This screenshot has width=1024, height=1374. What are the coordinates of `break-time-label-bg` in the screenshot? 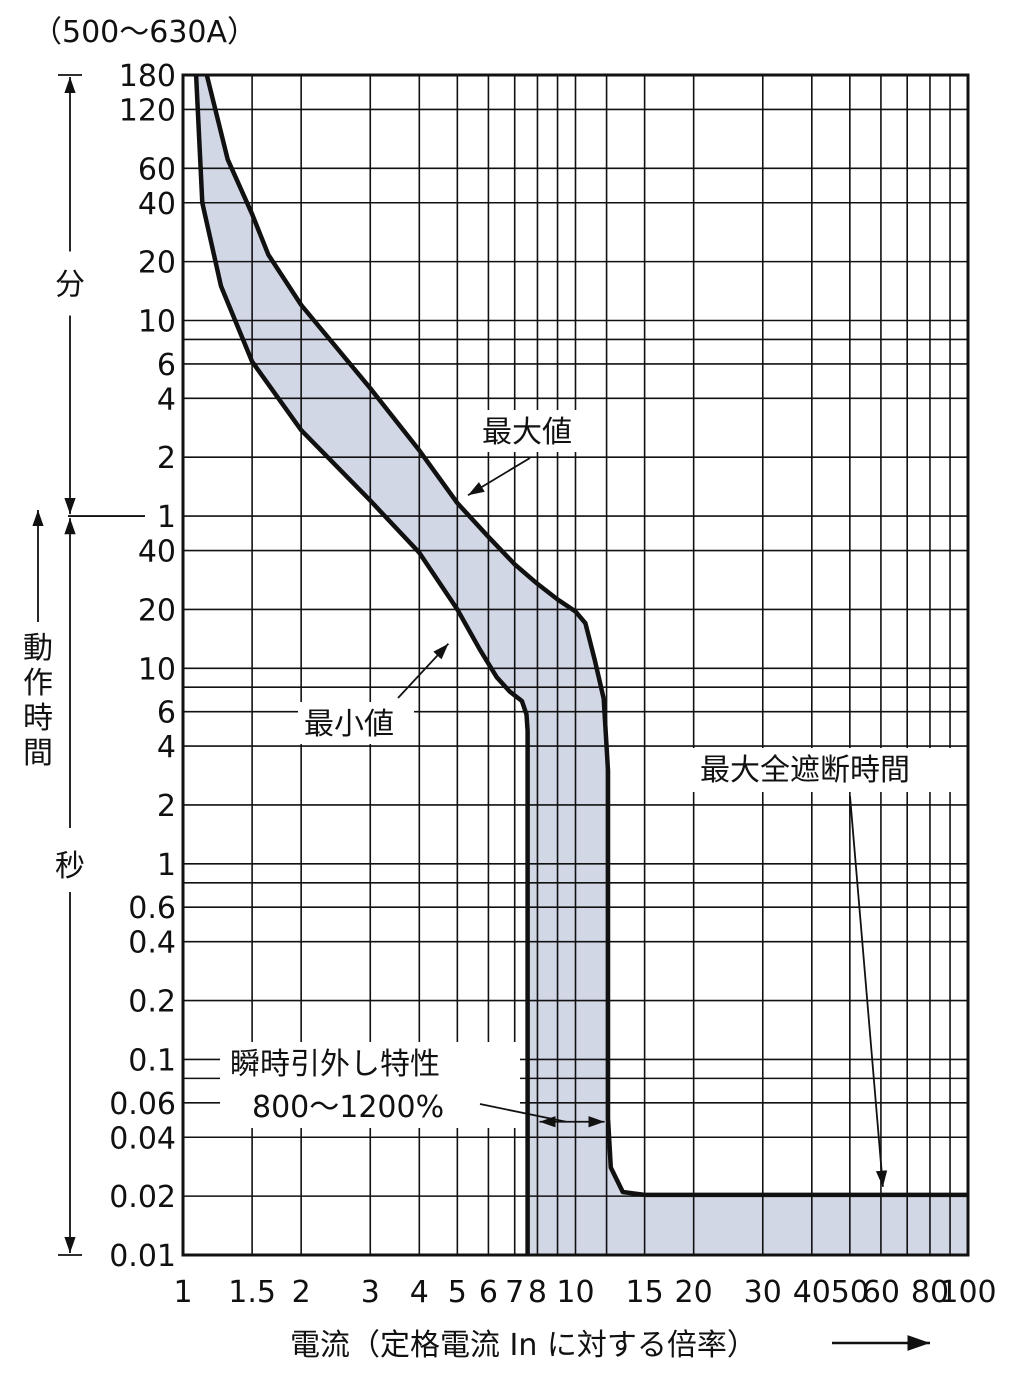 It's located at (823, 770).